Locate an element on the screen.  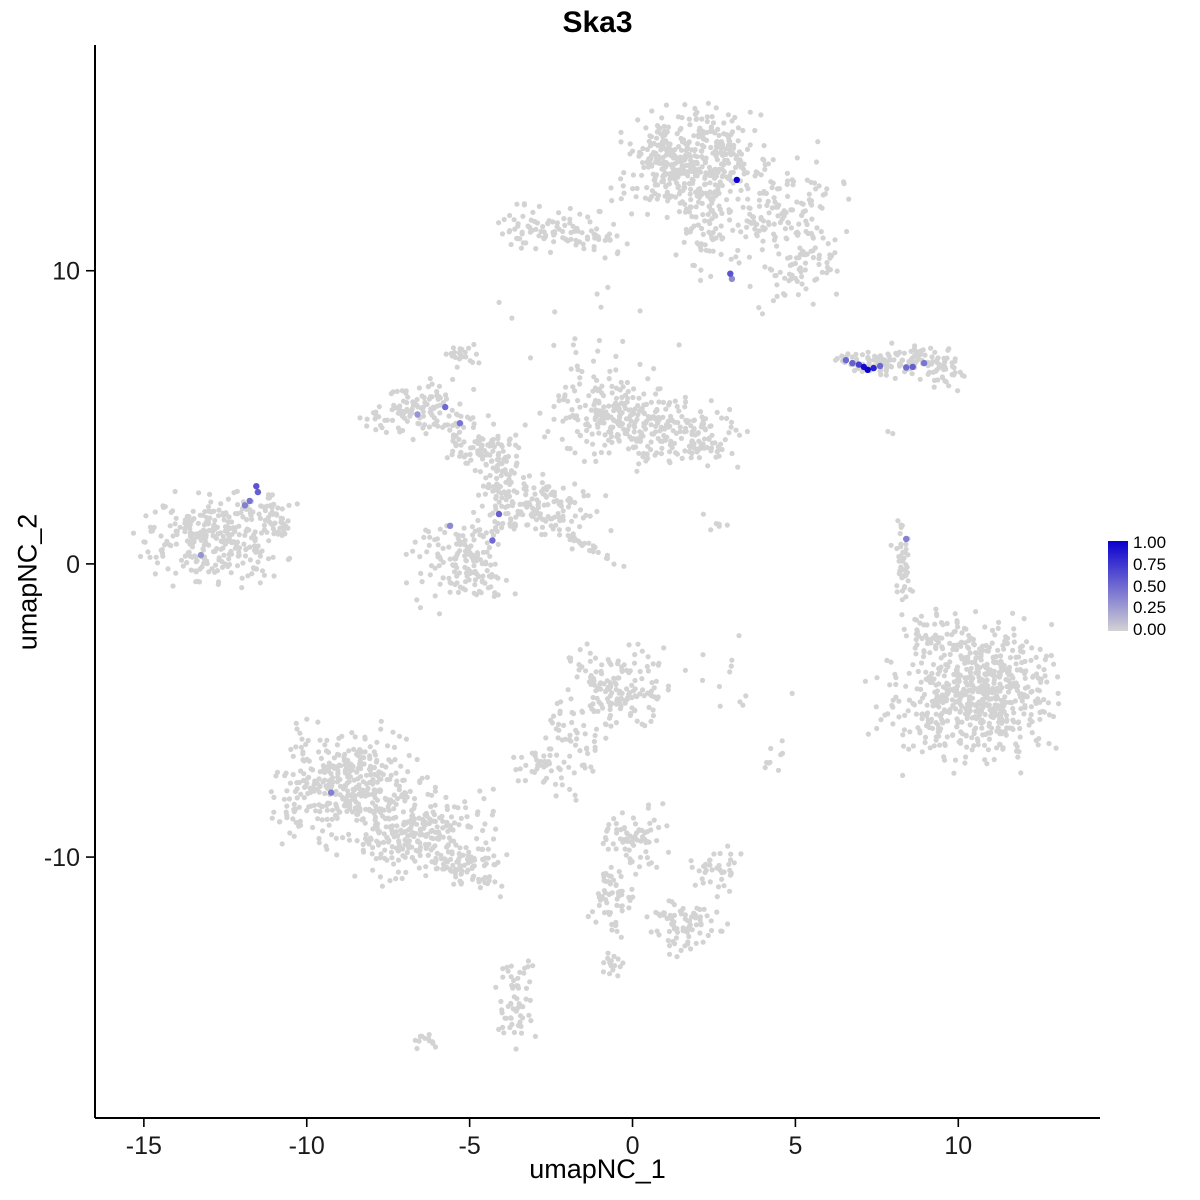
y-axis-label: umapNC_2 is located at coordinates (27, 582).